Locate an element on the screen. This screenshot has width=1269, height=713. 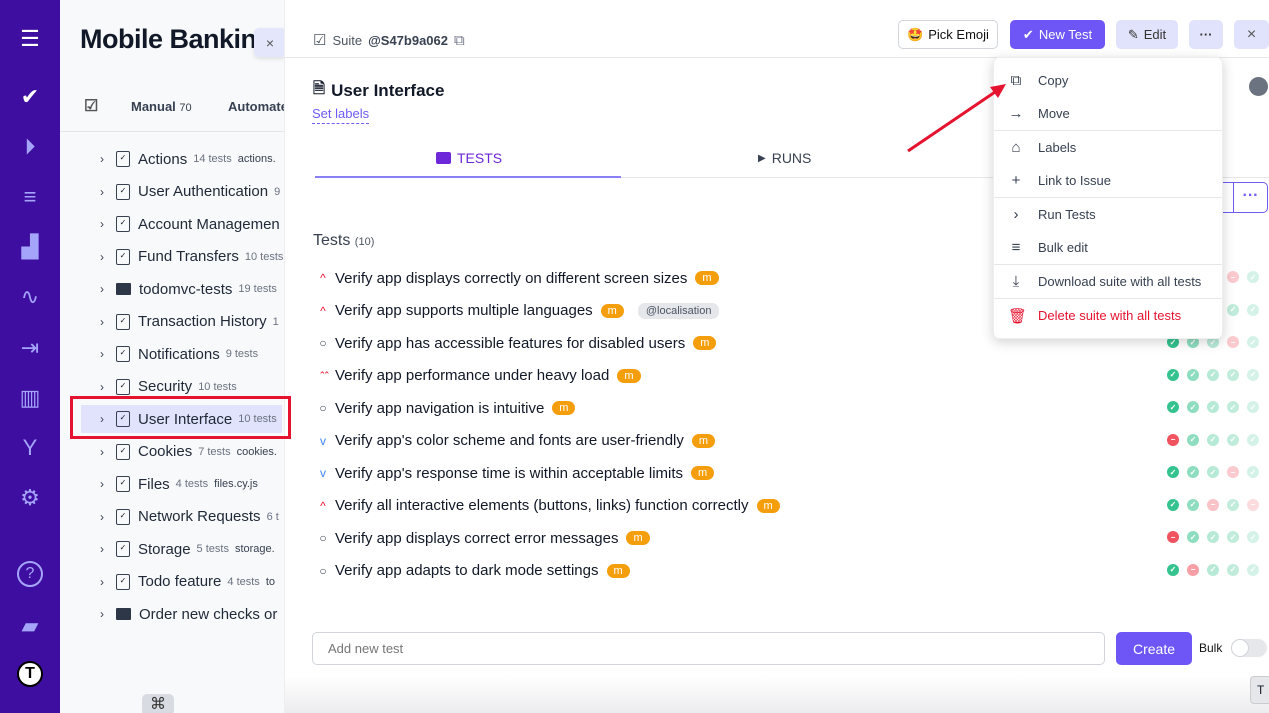
tree-item: › ✓ Account Managemen is located at coordinates (172, 224).